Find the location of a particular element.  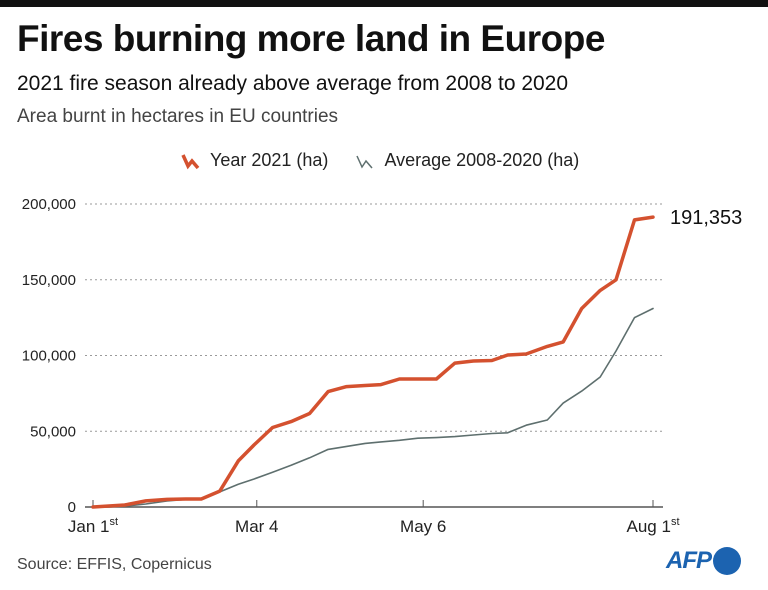

source-note: Source: EFFIS, Copernicus is located at coordinates (114, 564).